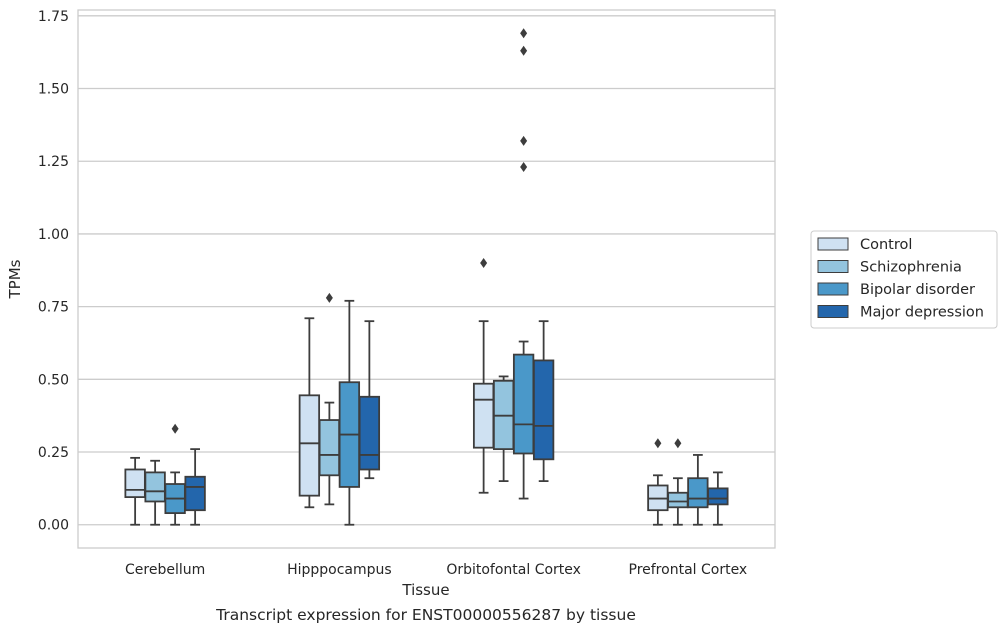  I want to click on legend-frame, so click(904, 279).